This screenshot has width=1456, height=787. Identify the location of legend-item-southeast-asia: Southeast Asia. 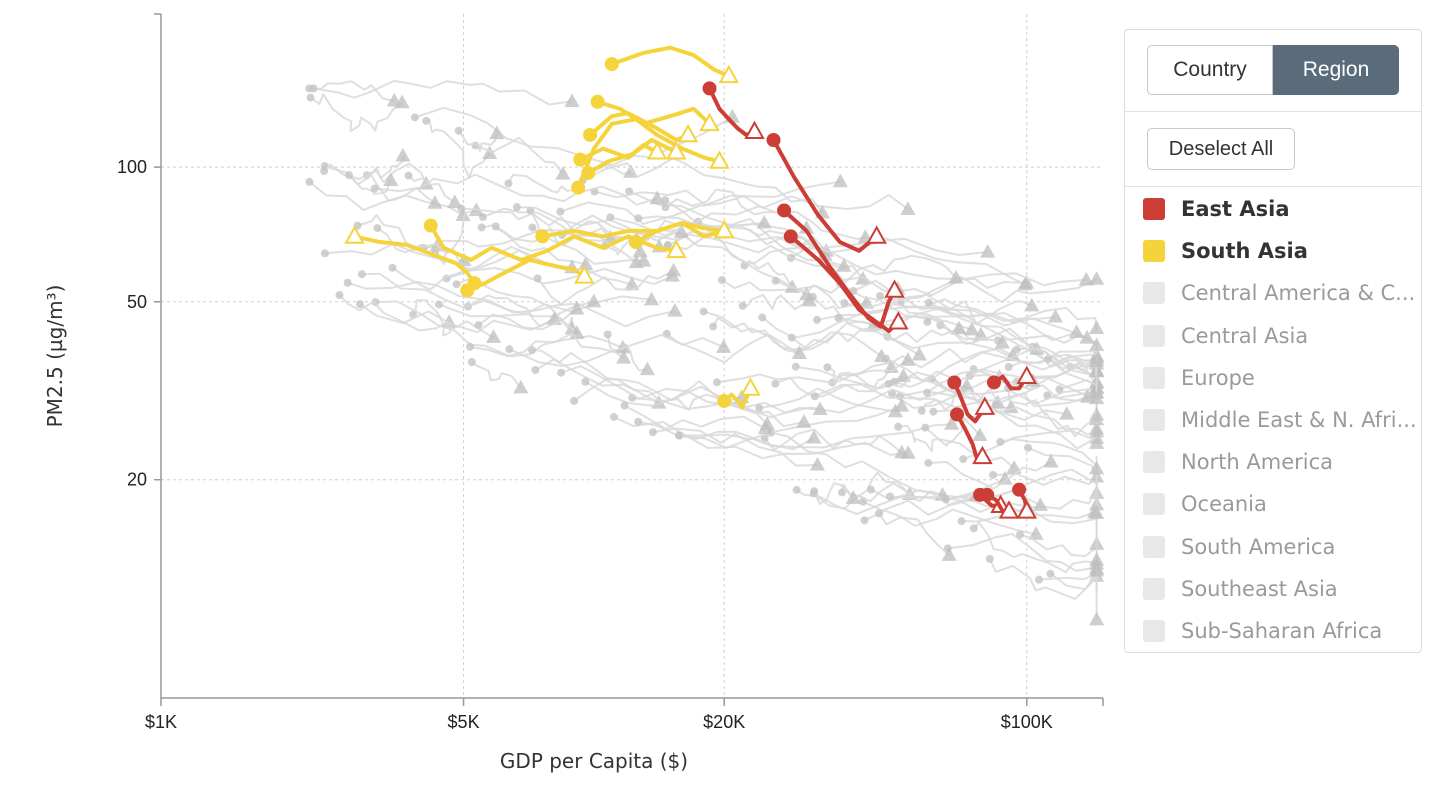
(1281, 589).